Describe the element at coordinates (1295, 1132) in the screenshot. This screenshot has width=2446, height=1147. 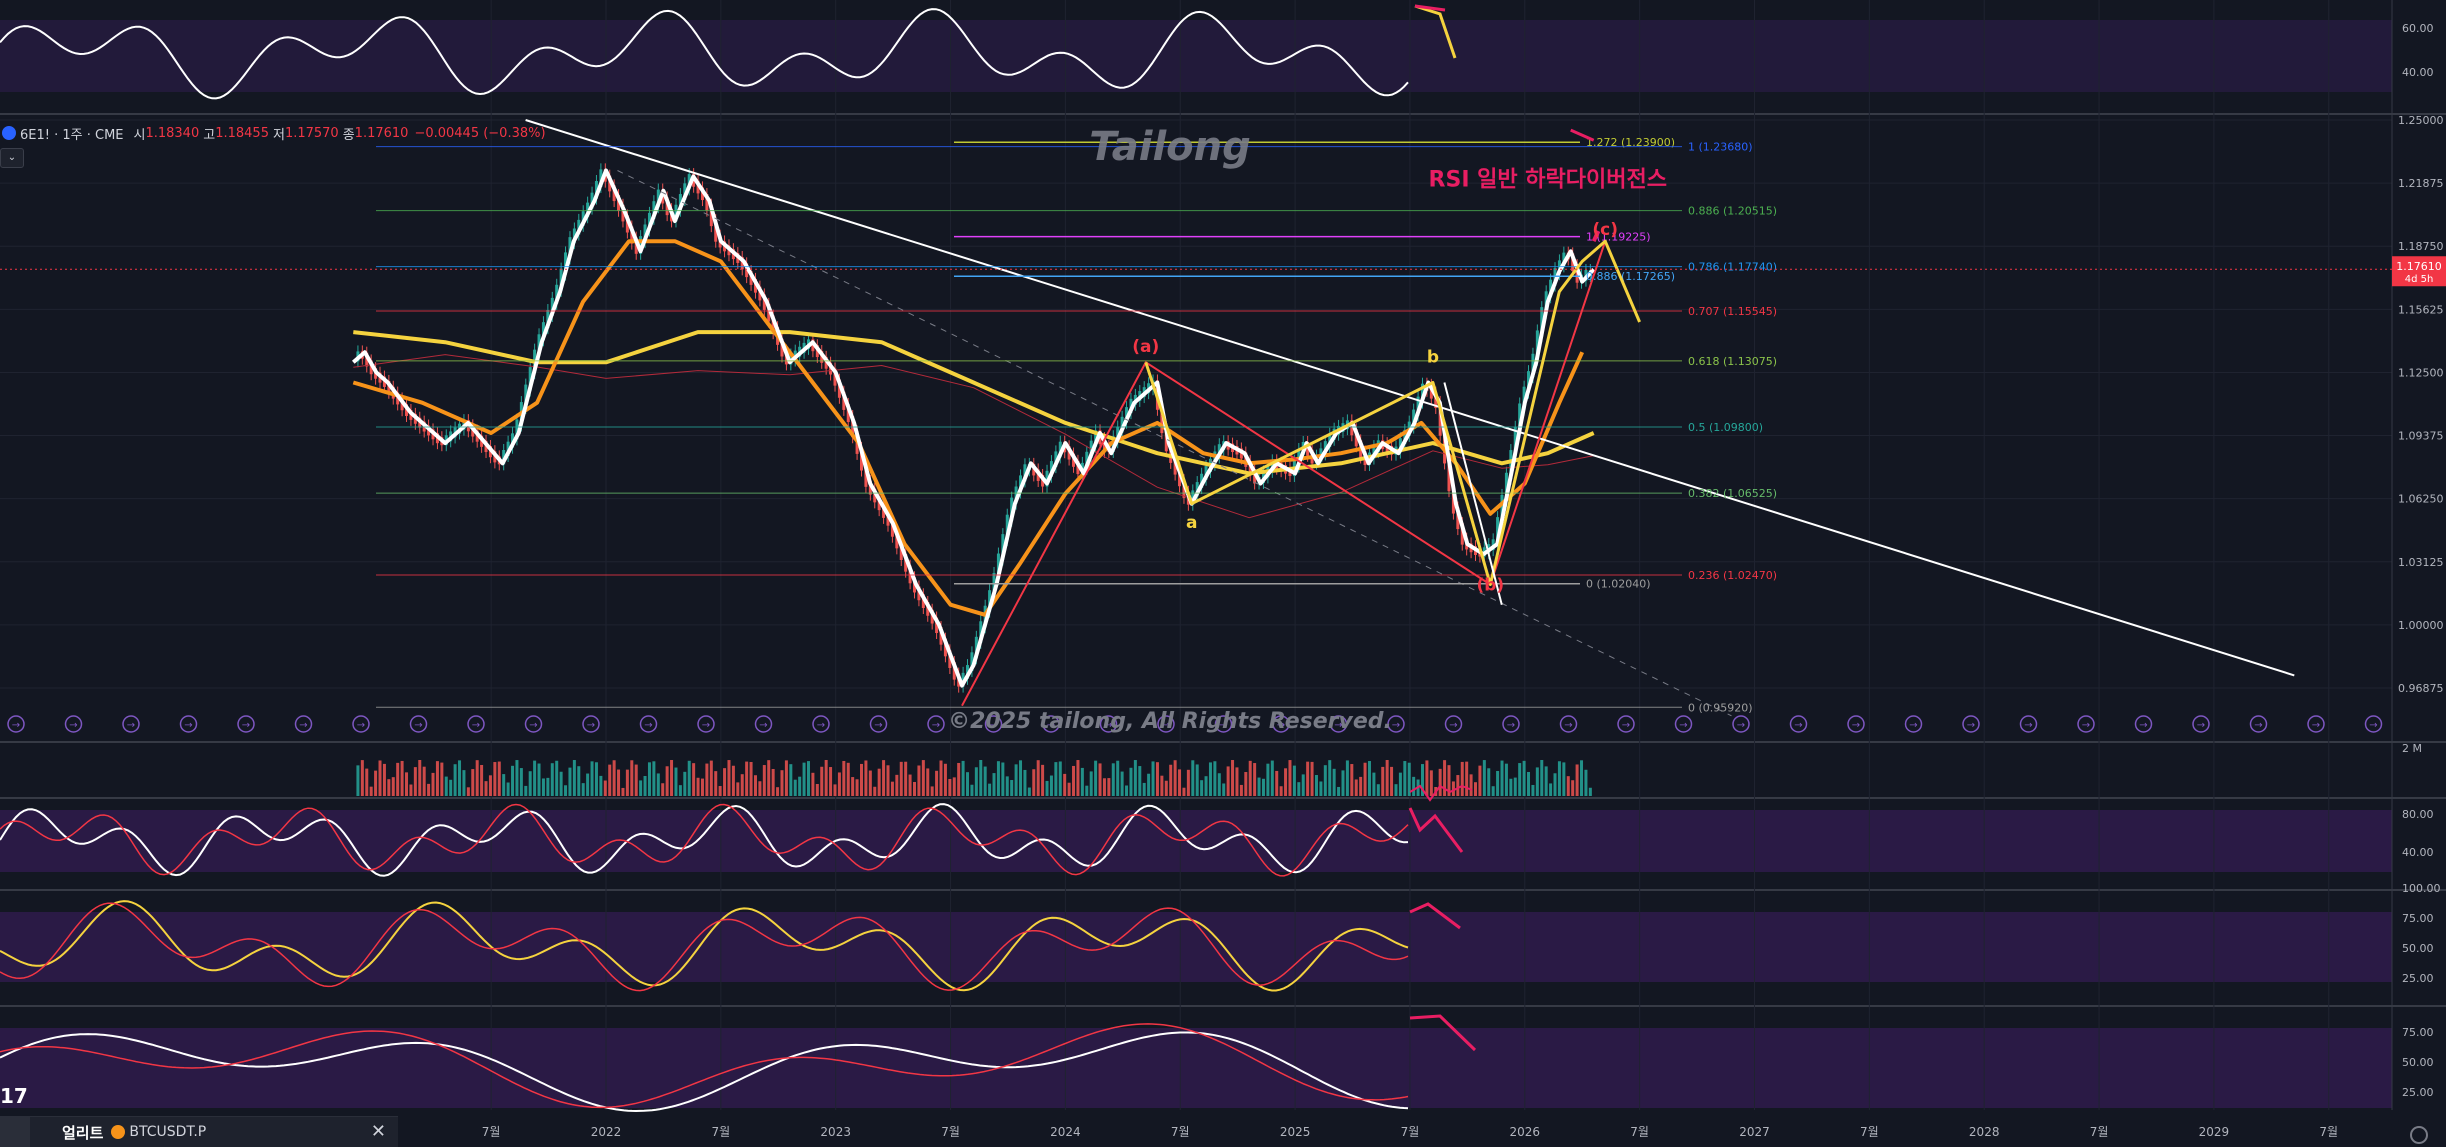
I see `x-tick-label: 2025` at that location.